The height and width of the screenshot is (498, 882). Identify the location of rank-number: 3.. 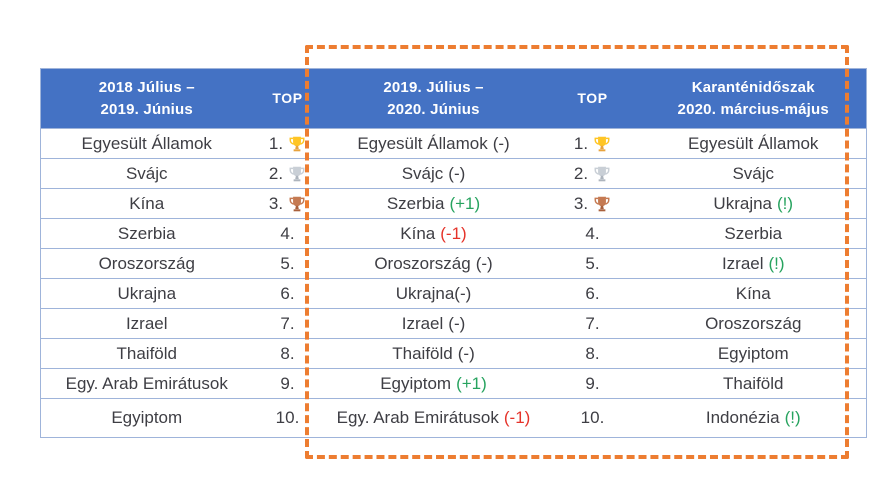
(276, 203).